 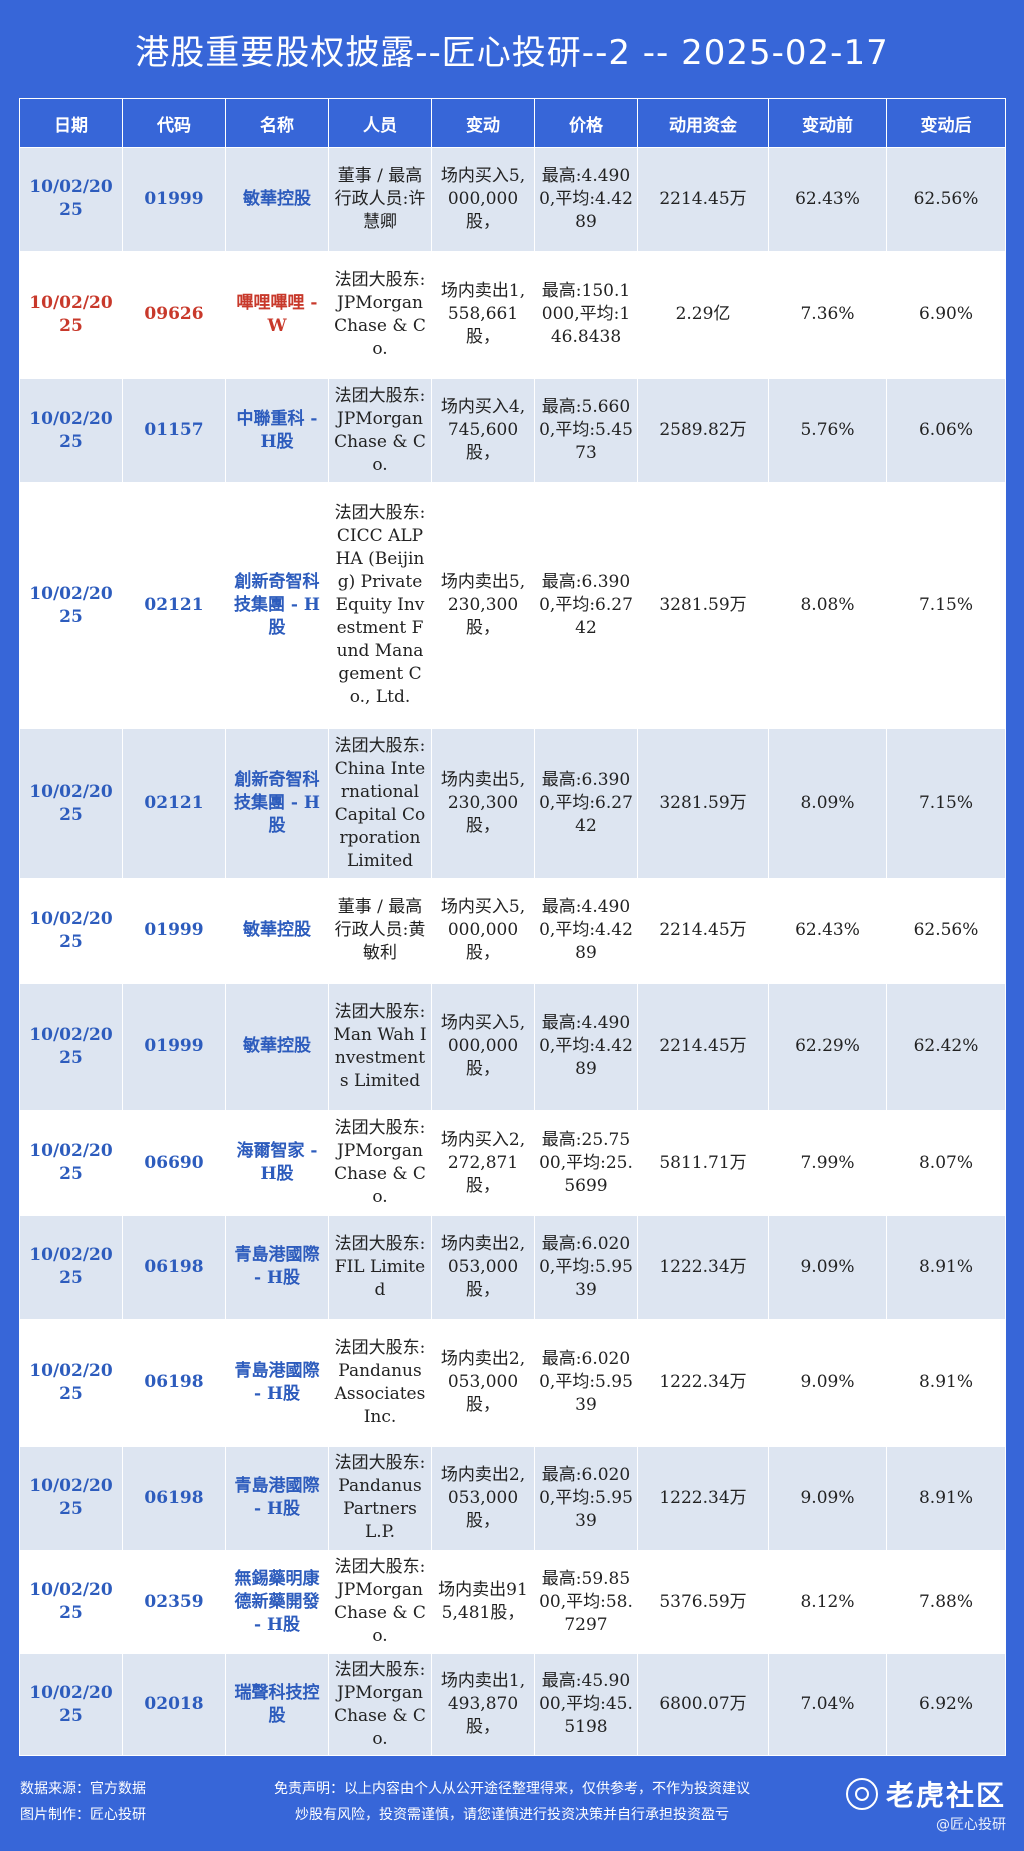 I want to click on column-header-before: 变动前, so click(x=827, y=123).